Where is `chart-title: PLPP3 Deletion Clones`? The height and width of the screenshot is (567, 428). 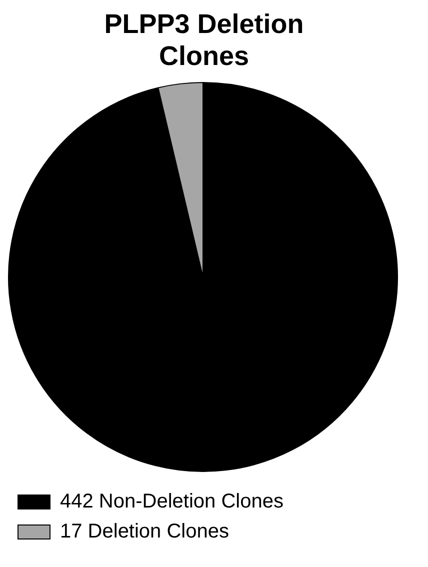 chart-title: PLPP3 Deletion Clones is located at coordinates (204, 40).